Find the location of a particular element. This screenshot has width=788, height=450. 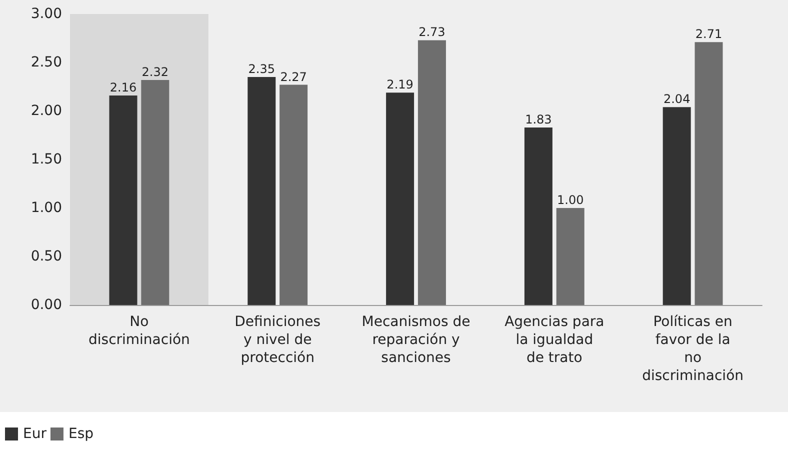

y-tick-label: 3.00 is located at coordinates (46, 14).